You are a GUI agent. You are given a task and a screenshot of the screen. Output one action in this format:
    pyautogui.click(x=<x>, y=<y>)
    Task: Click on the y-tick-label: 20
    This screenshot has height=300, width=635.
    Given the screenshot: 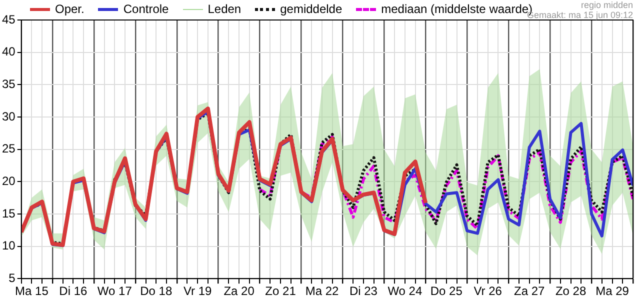 What is the action you would take?
    pyautogui.click(x=9, y=181)
    